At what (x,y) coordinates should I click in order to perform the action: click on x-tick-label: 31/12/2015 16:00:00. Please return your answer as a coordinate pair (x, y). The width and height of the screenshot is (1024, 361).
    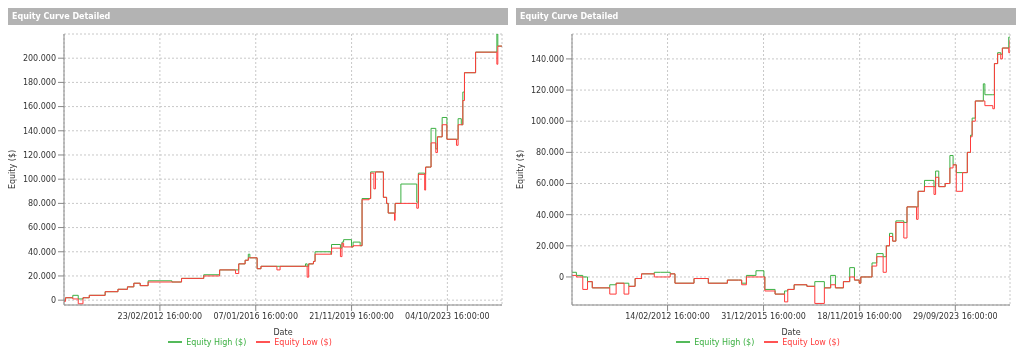
    Looking at the image, I should click on (763, 316).